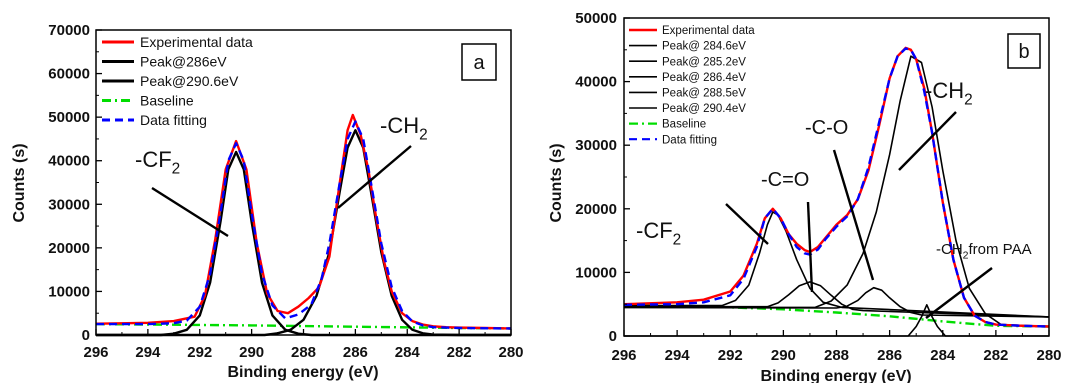 The width and height of the screenshot is (1081, 383). I want to click on chart-a-xtick-label: 282, so click(459, 352).